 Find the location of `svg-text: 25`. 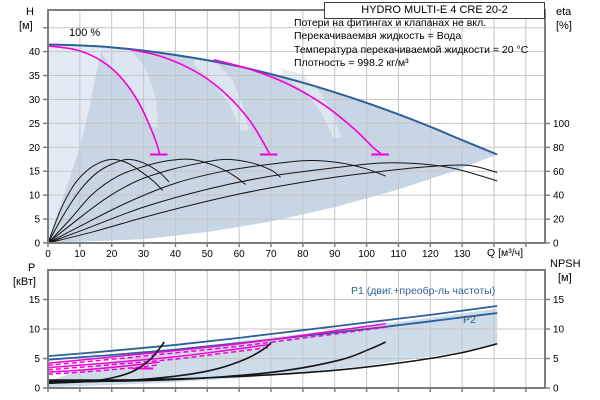

svg-text: 25 is located at coordinates (35, 124).